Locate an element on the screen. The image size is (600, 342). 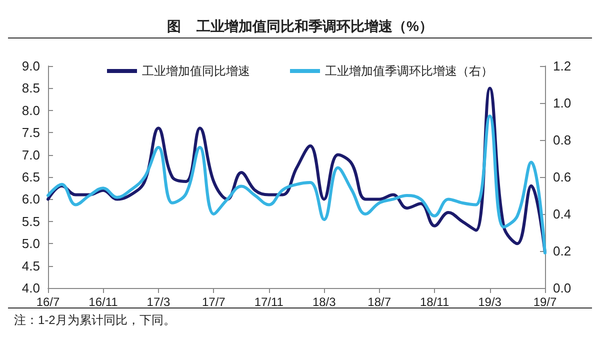
y-tick-label: 8.5 is located at coordinates (31, 88).